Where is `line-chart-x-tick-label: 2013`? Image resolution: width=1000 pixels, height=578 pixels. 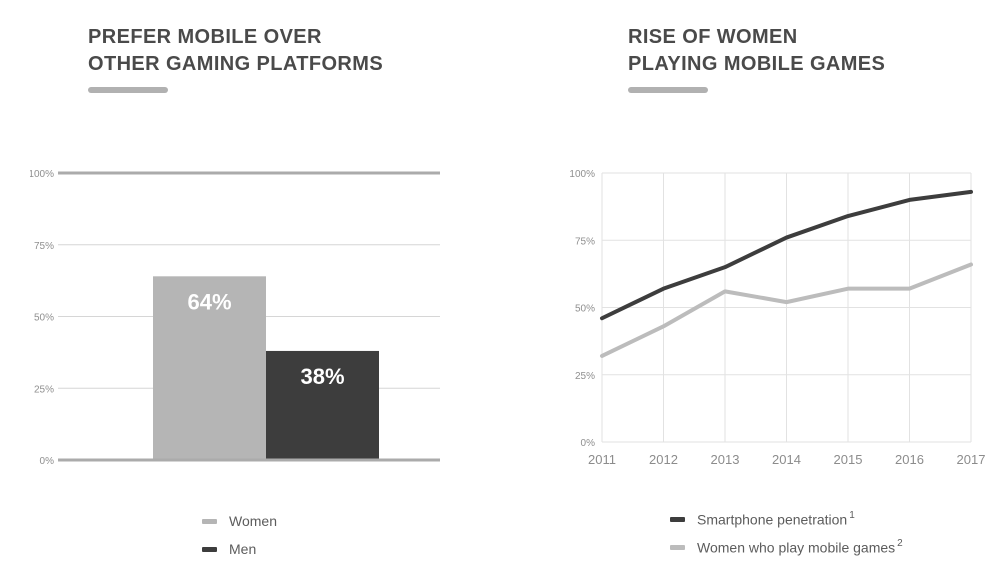
line-chart-x-tick-label: 2013 is located at coordinates (725, 459).